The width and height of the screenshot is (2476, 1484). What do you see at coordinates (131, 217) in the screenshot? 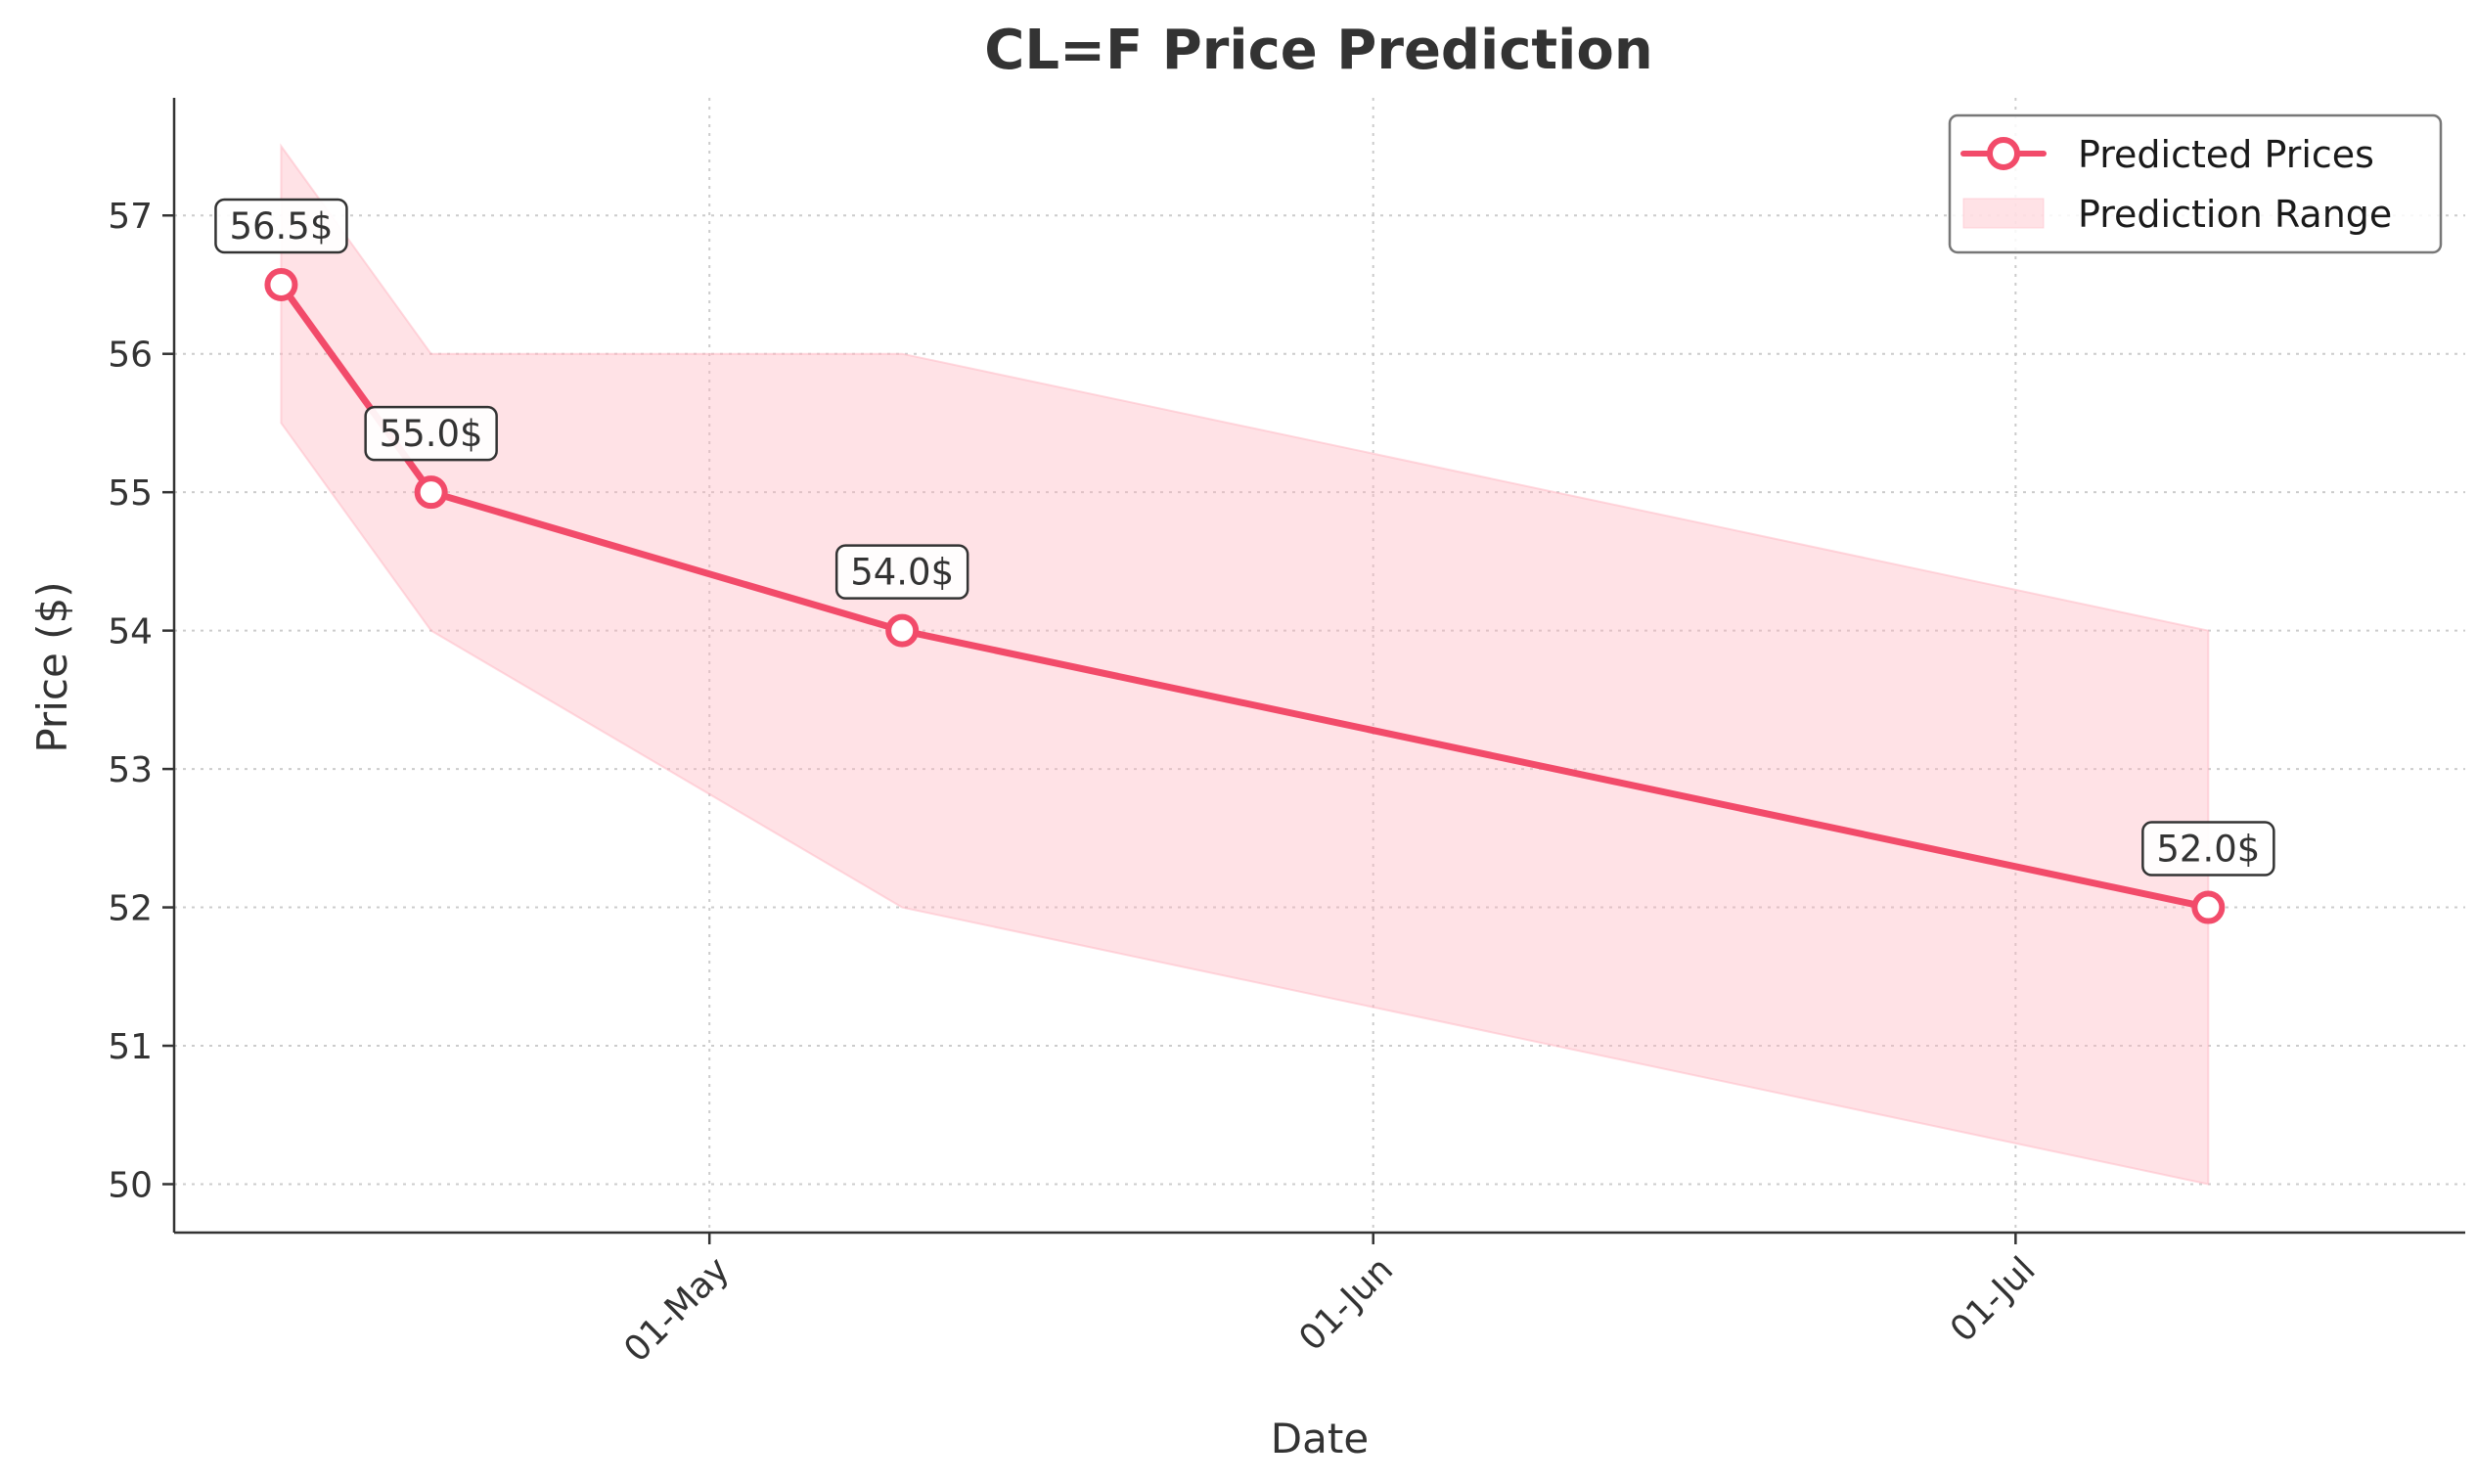
I see `y-tick-label: 57` at bounding box center [131, 217].